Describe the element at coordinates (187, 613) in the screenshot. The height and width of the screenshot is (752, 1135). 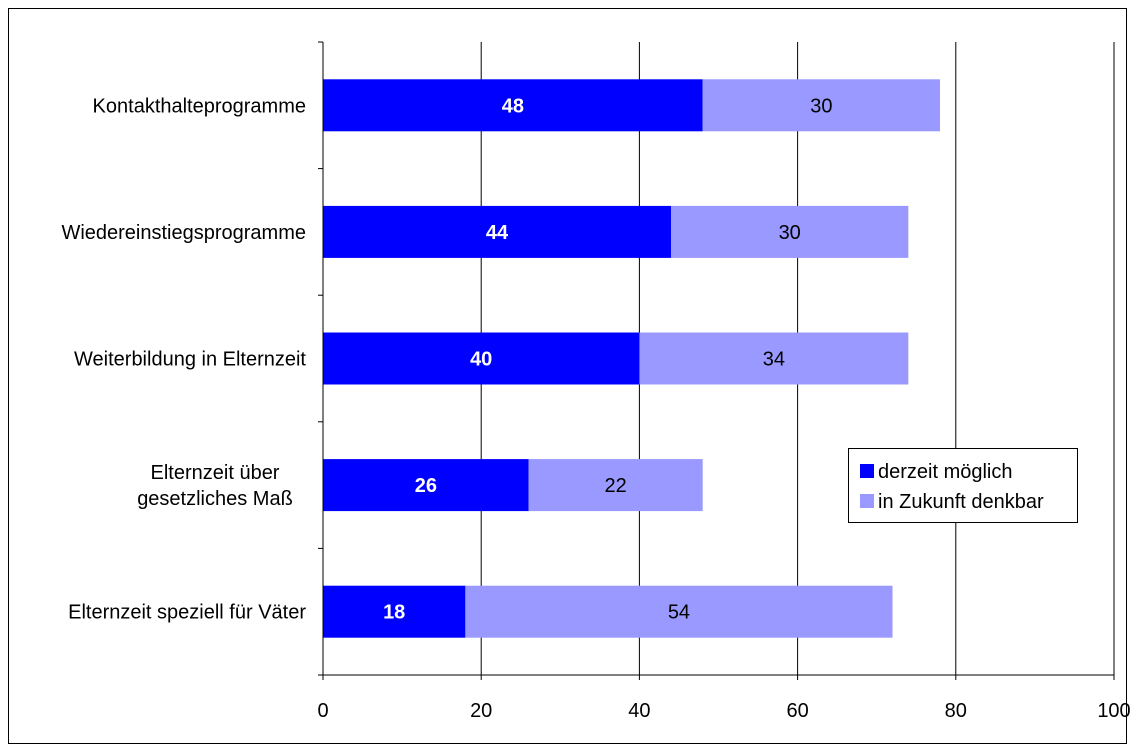
I see `category-label-4: Elternzeit speziell für Väter` at that location.